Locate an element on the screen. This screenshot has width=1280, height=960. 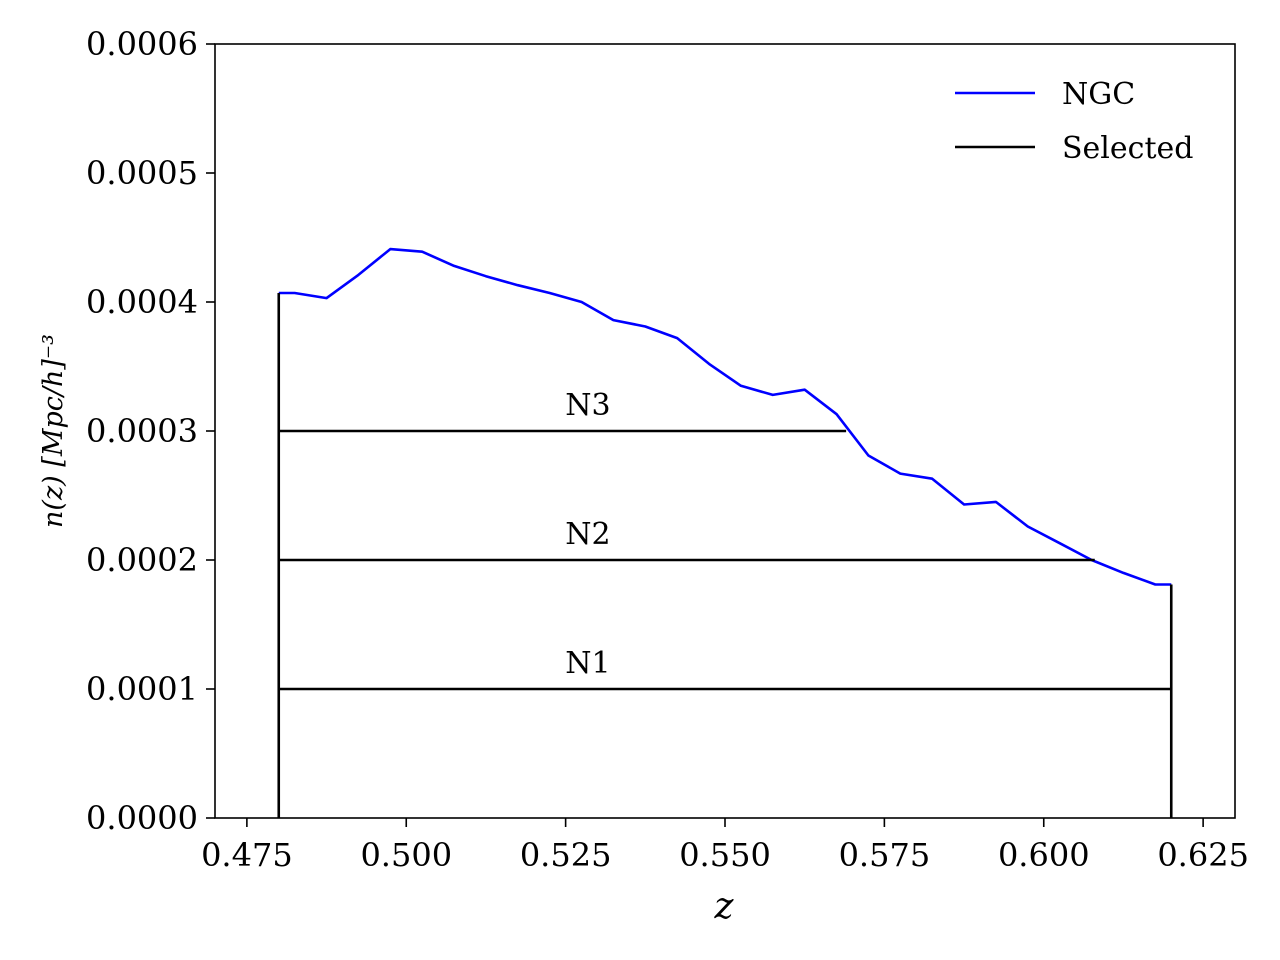
y-axis-label: n(z) [Mpc/h]⁻³ is located at coordinates (53, 431).